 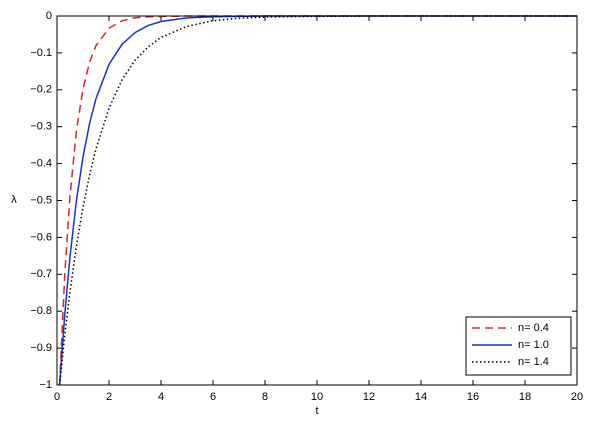 I want to click on y-tick-label: −0.9, so click(x=41, y=348).